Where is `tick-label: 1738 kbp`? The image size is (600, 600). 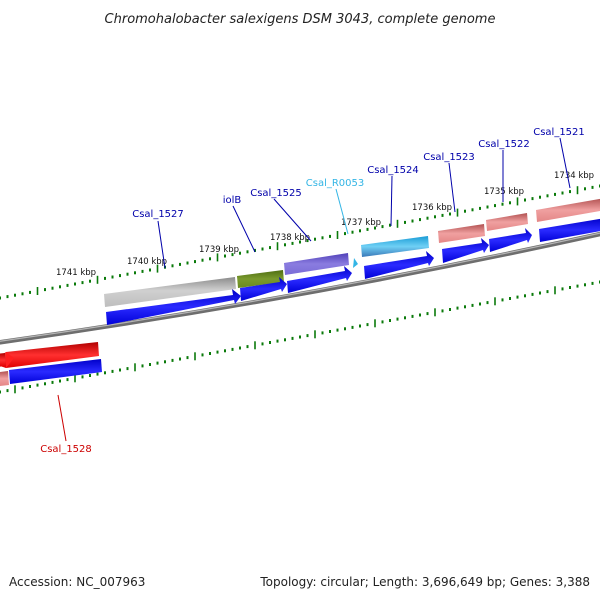
tick-label: 1738 kbp is located at coordinates (290, 238).